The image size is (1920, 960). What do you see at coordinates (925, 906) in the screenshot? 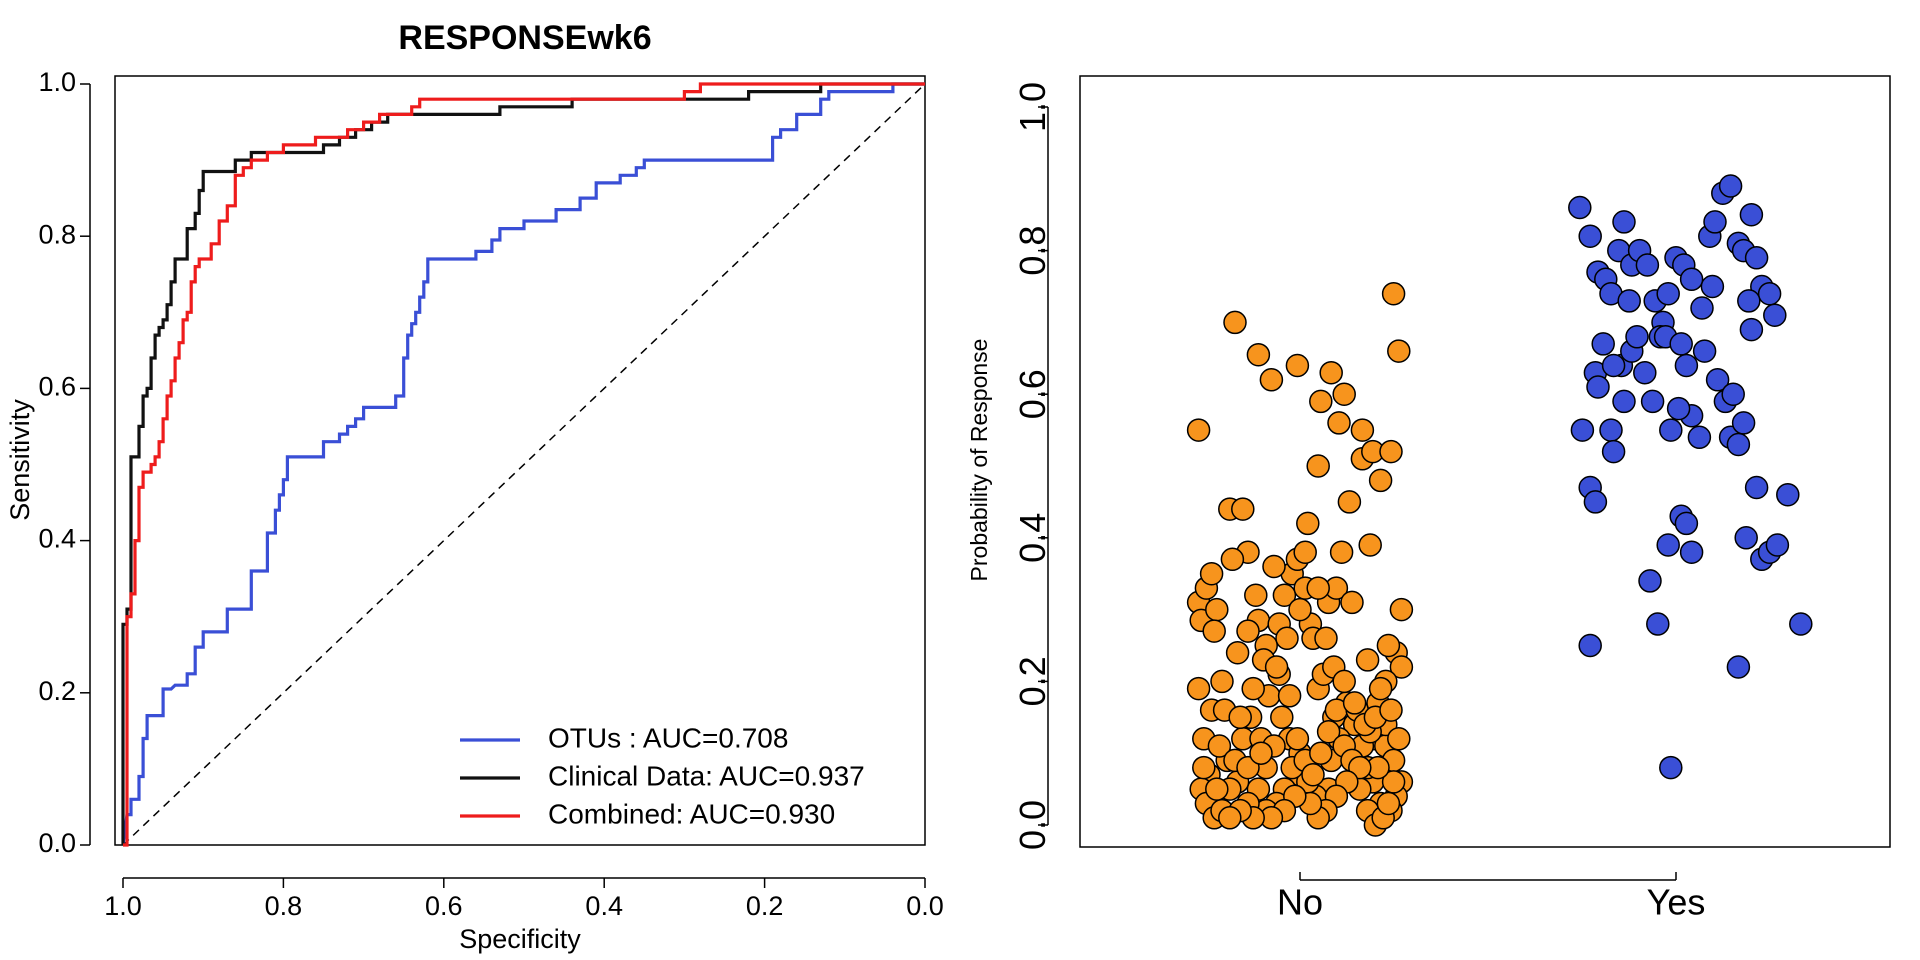
I see `roc-x-tick-label: 0.0` at bounding box center [925, 906].